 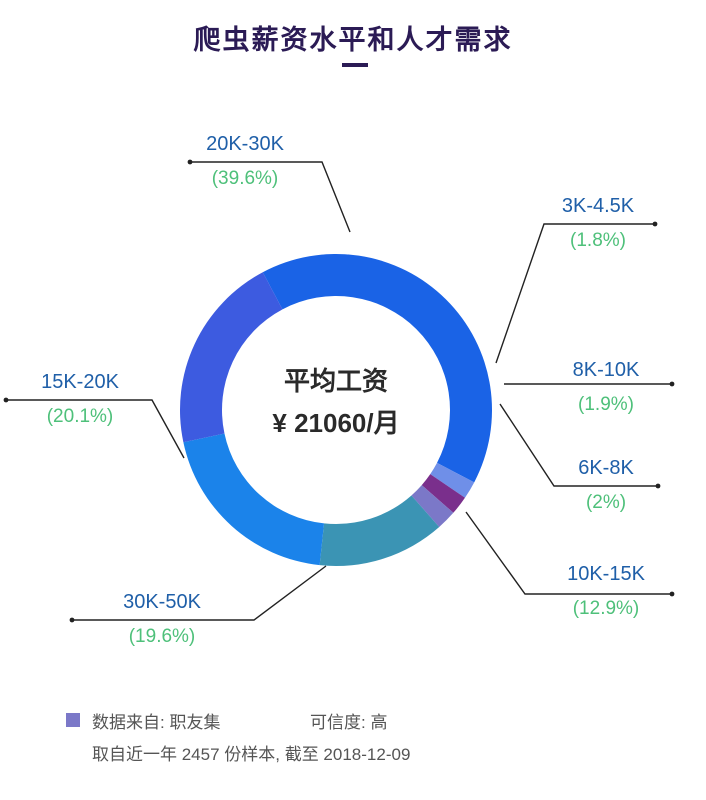 I want to click on center-label-title: 平均工资, so click(x=336, y=381).